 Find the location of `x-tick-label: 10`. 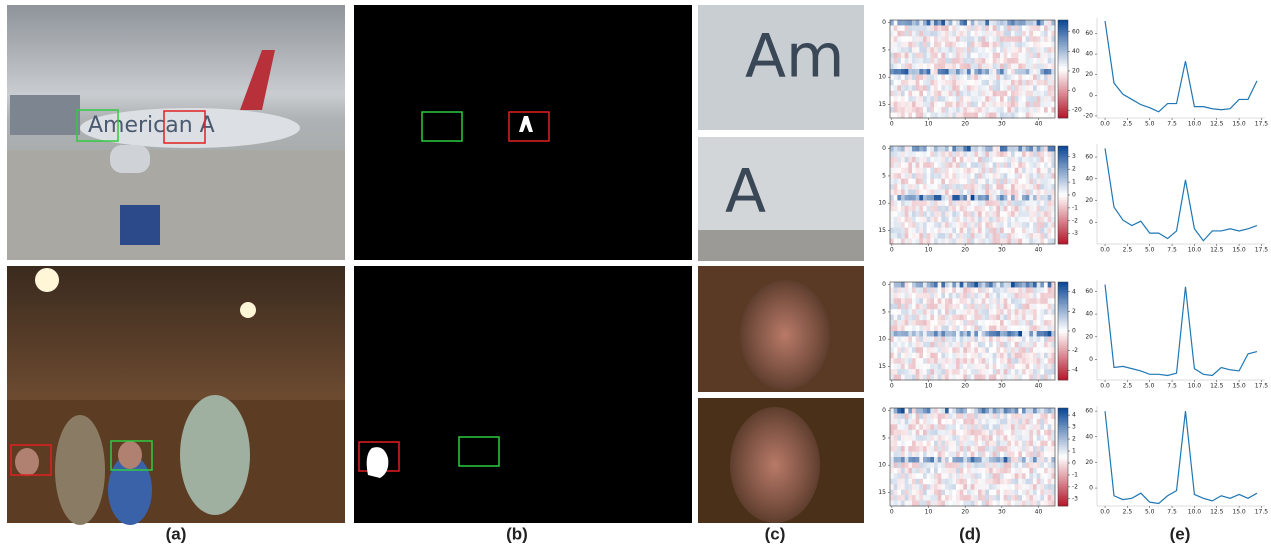

x-tick-label: 10 is located at coordinates (929, 512).